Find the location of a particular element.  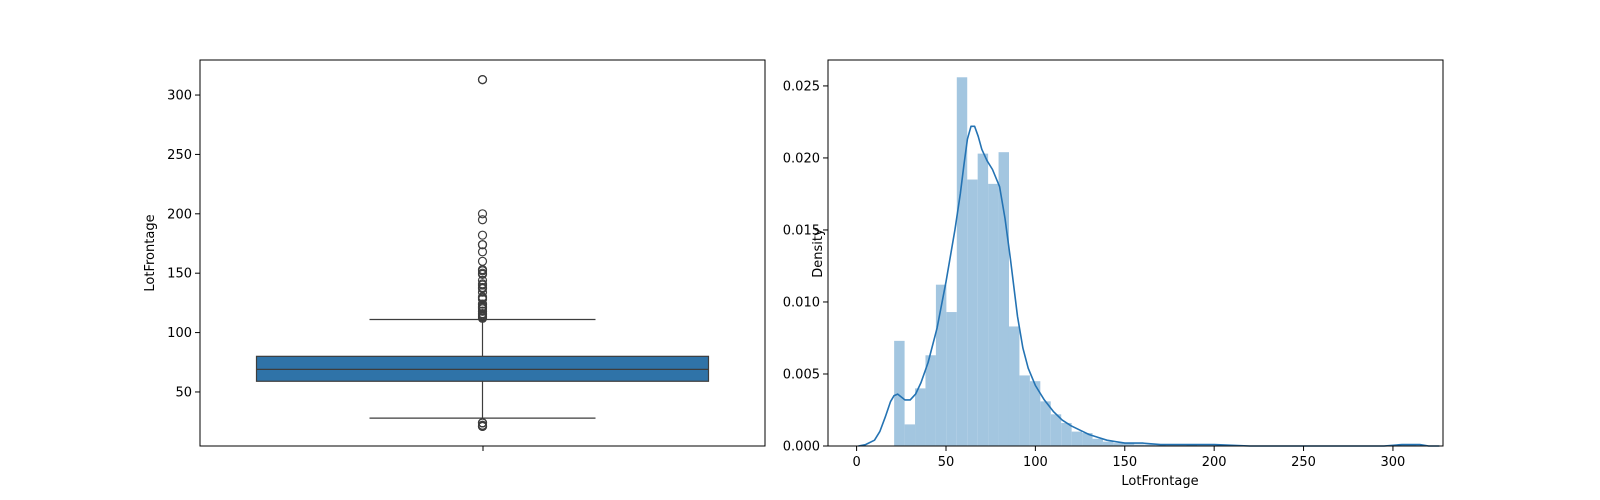

density-y-tick-label: 0.025 is located at coordinates (801, 86).